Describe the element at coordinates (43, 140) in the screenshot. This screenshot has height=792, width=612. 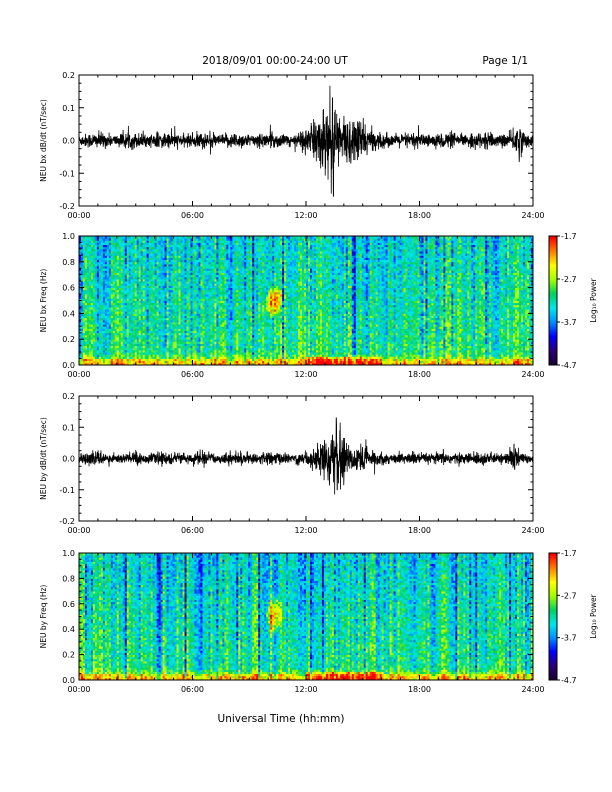
I see `bx-dbdt-panel-y-axis-label: NEU bx dB/dt (nT/sec)` at that location.